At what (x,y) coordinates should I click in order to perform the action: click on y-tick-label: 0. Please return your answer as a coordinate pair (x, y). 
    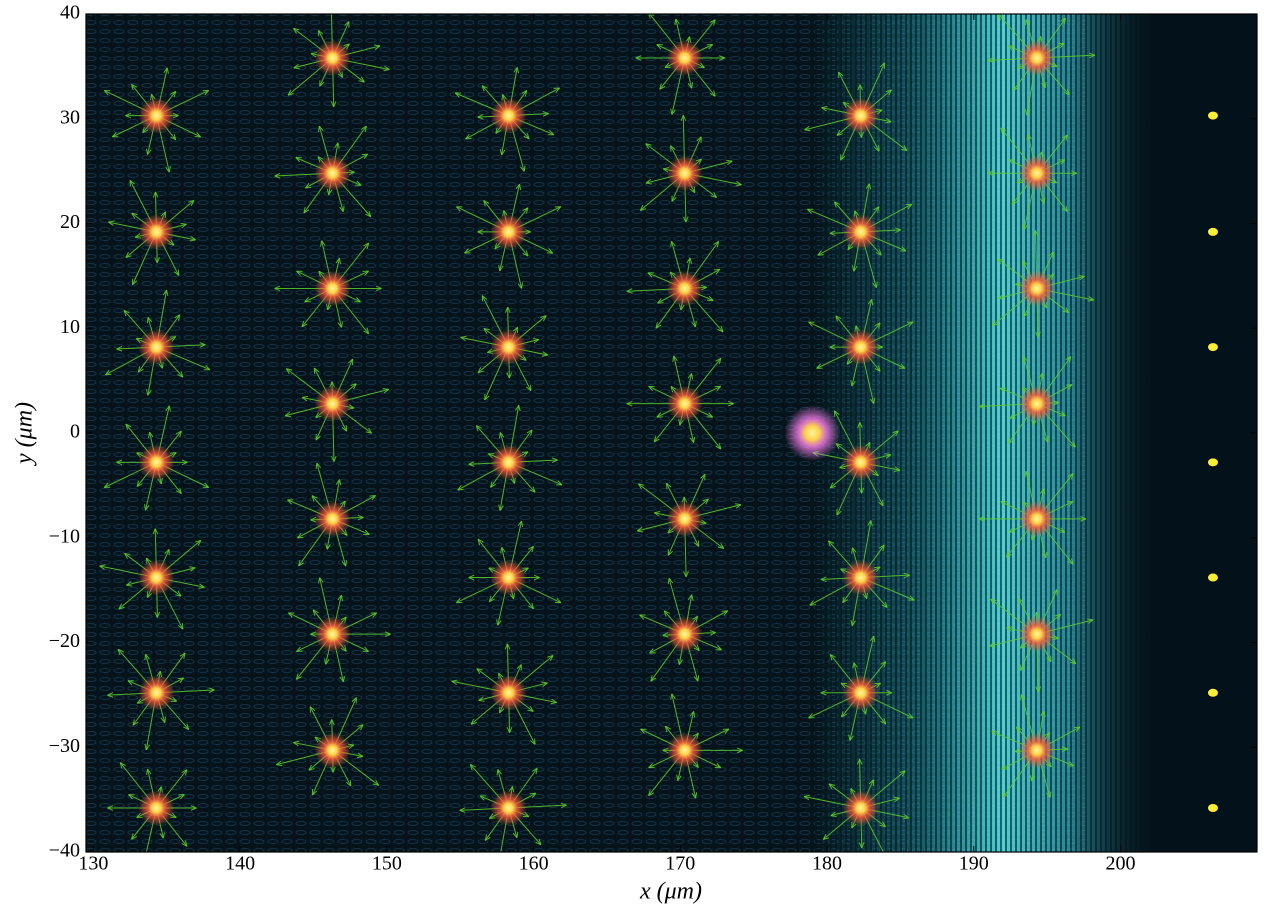
    Looking at the image, I should click on (75, 432).